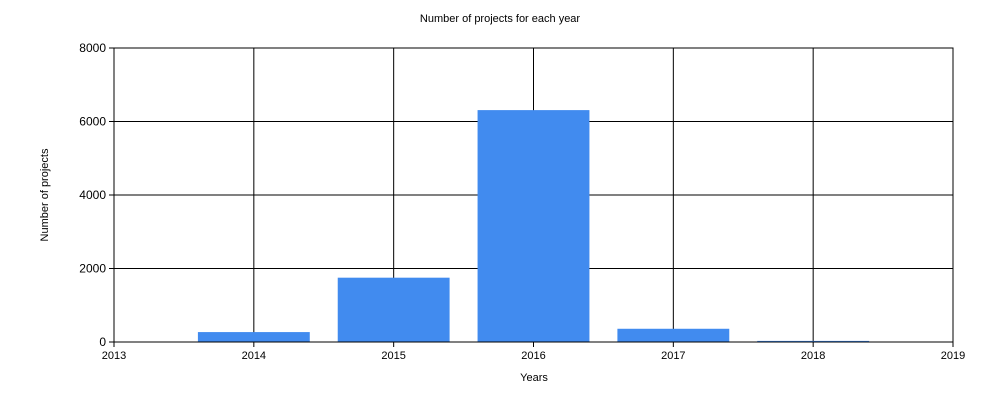 The width and height of the screenshot is (1000, 405). Describe the element at coordinates (673, 356) in the screenshot. I see `x-tick-label: 2017` at that location.